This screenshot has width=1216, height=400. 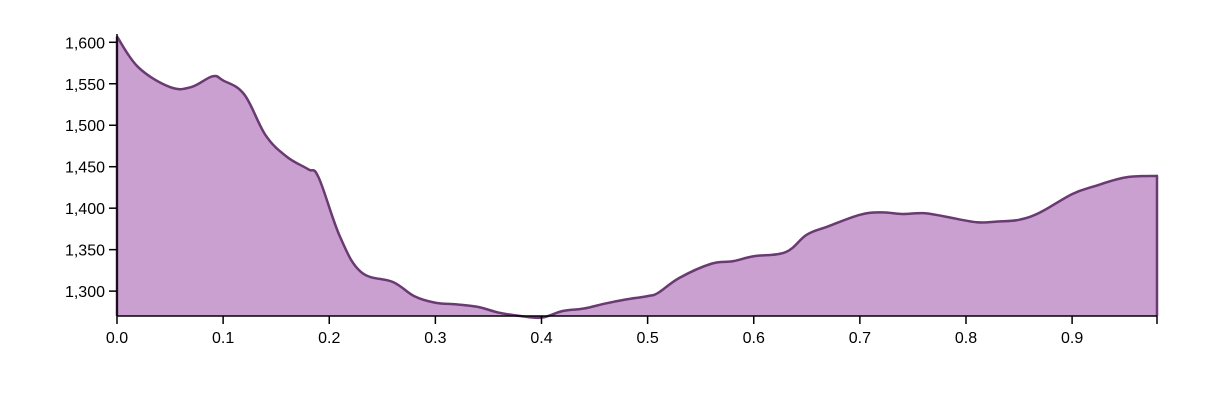 I want to click on x-tick-label: 0.0, so click(x=117, y=338).